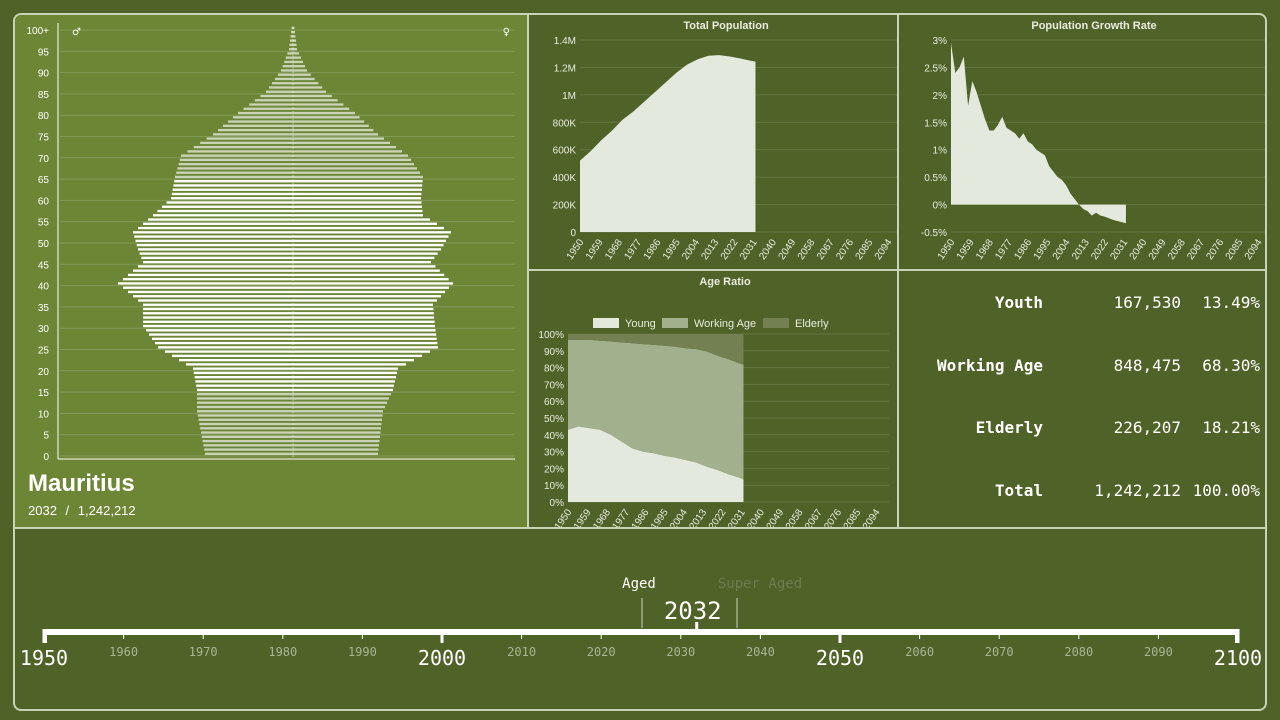  I want to click on chart-y-tick: 800K, so click(565, 123).